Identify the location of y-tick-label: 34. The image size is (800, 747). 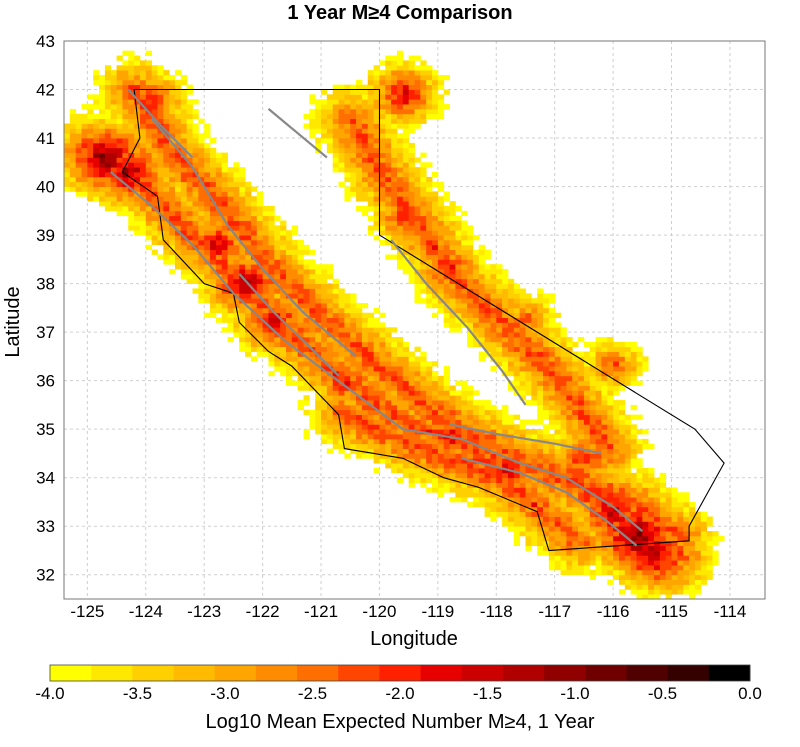
(45, 478).